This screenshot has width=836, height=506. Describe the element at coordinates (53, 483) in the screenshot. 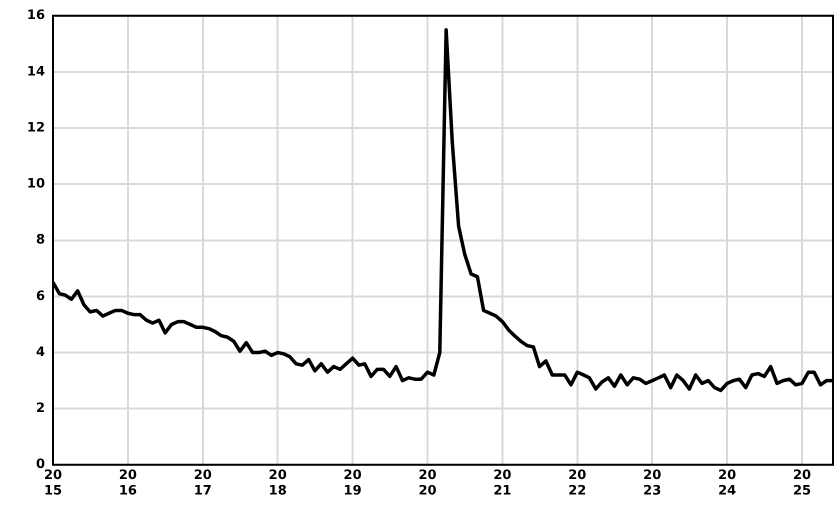

I see `x-tick-label: 2015` at that location.